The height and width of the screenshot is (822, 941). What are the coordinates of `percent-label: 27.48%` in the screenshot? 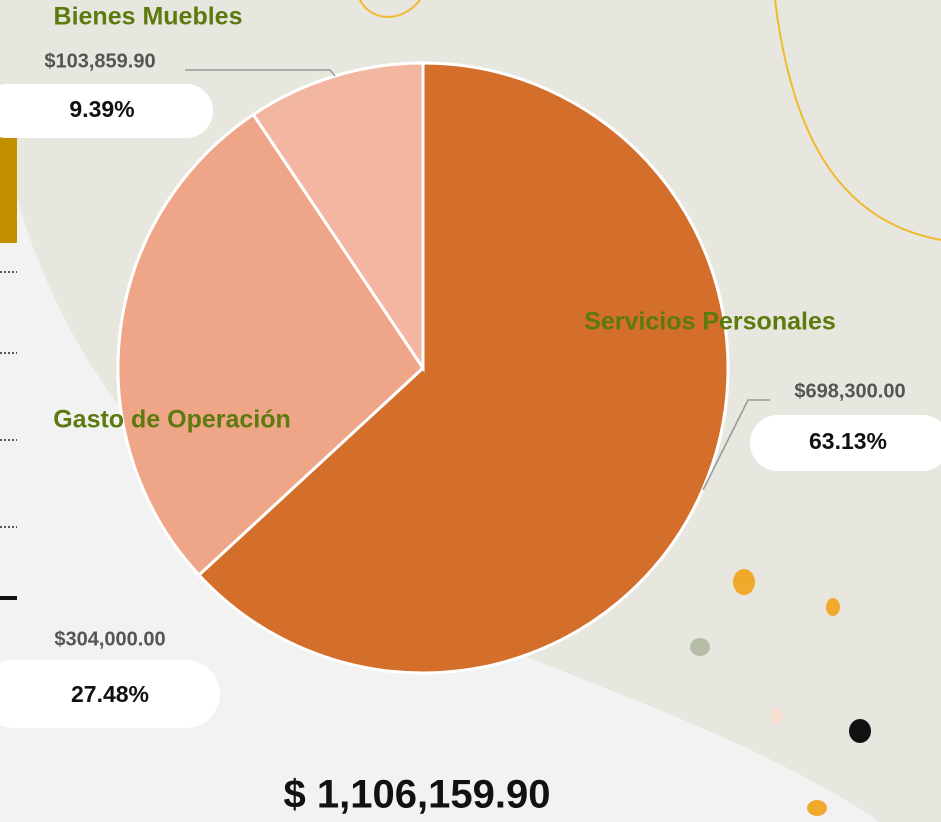 It's located at (110, 694).